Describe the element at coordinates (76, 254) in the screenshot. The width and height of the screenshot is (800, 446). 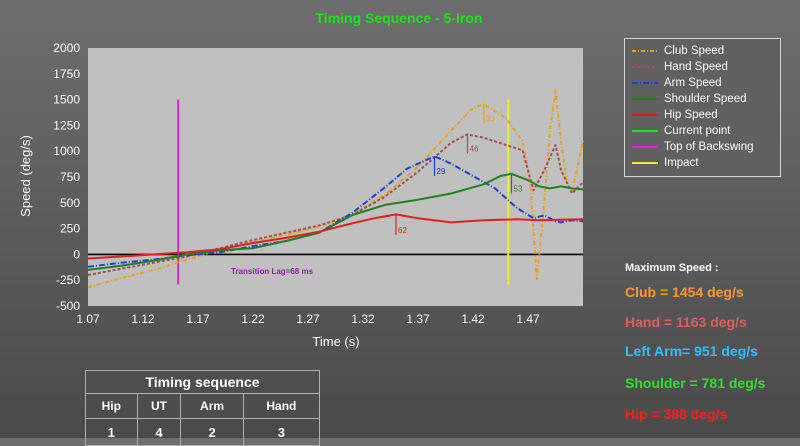
I see `y-tick-label: 0` at that location.